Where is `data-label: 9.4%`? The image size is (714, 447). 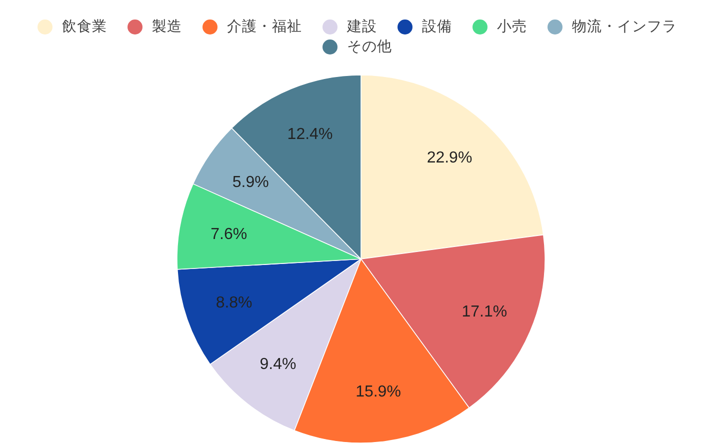
data-label: 9.4% is located at coordinates (278, 365).